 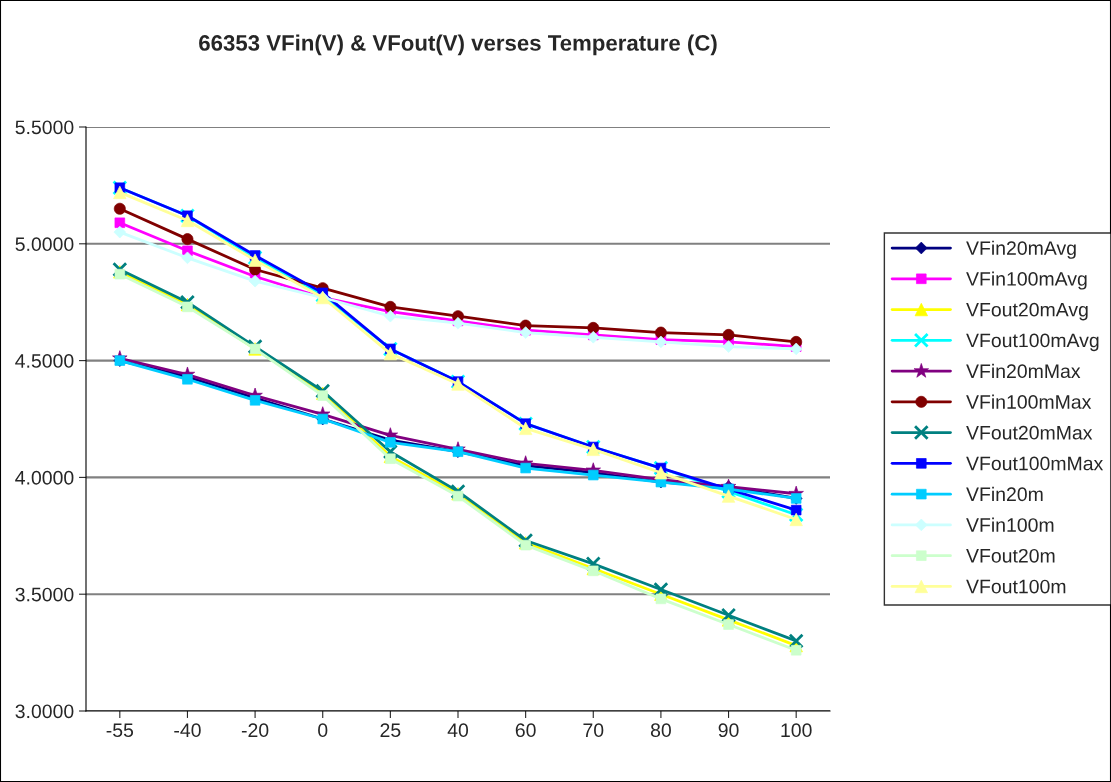 I want to click on legend-label: VFout20mAvg, so click(x=1027, y=311).